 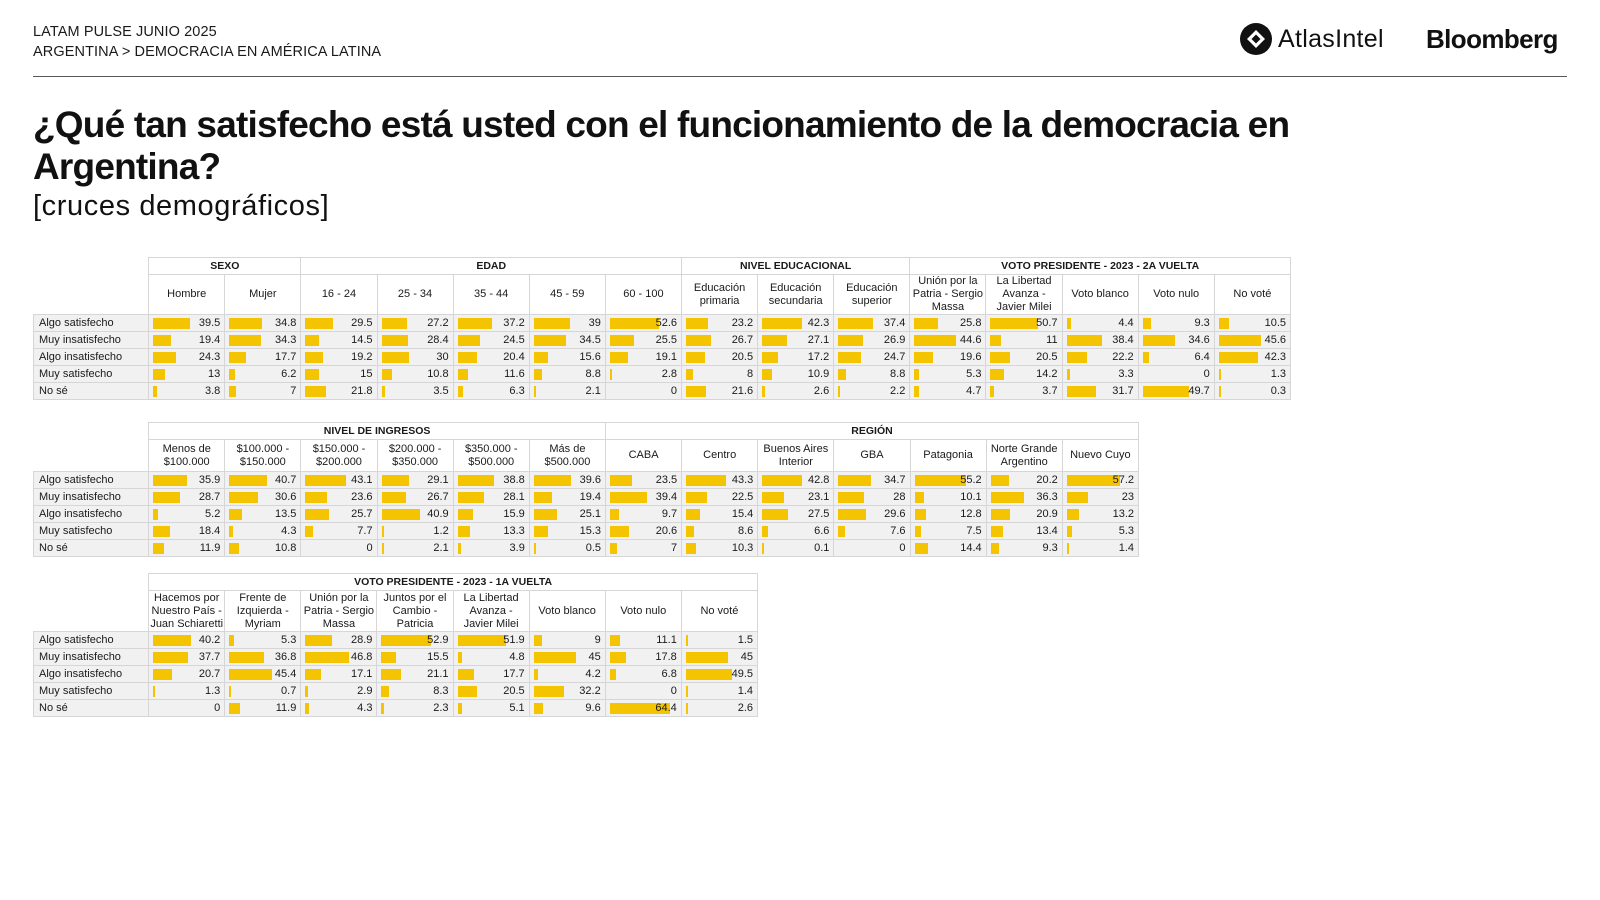 What do you see at coordinates (362, 357) in the screenshot?
I see `data-value: 19.2` at bounding box center [362, 357].